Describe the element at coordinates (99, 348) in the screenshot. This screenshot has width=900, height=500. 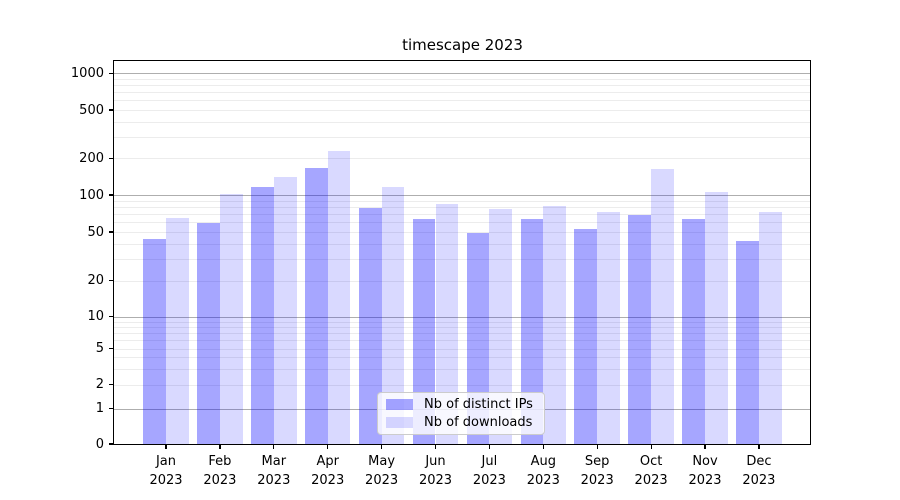
I see `y-axis-tick-label: 5` at that location.